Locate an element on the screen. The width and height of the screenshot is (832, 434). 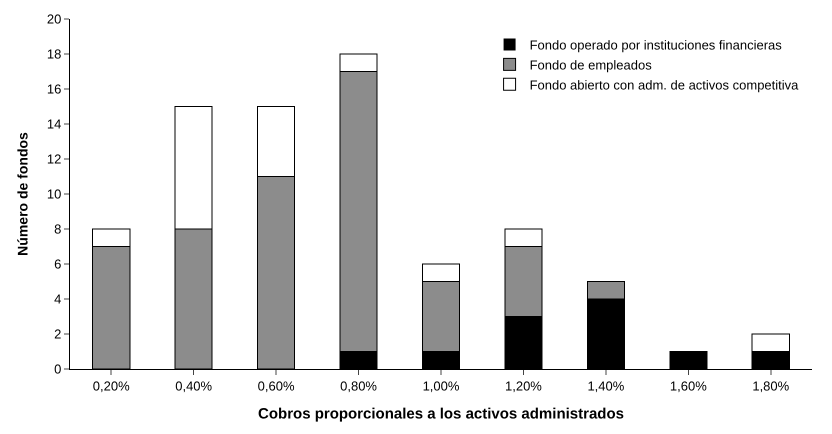
y-tick-label: 8 is located at coordinates (58, 229).